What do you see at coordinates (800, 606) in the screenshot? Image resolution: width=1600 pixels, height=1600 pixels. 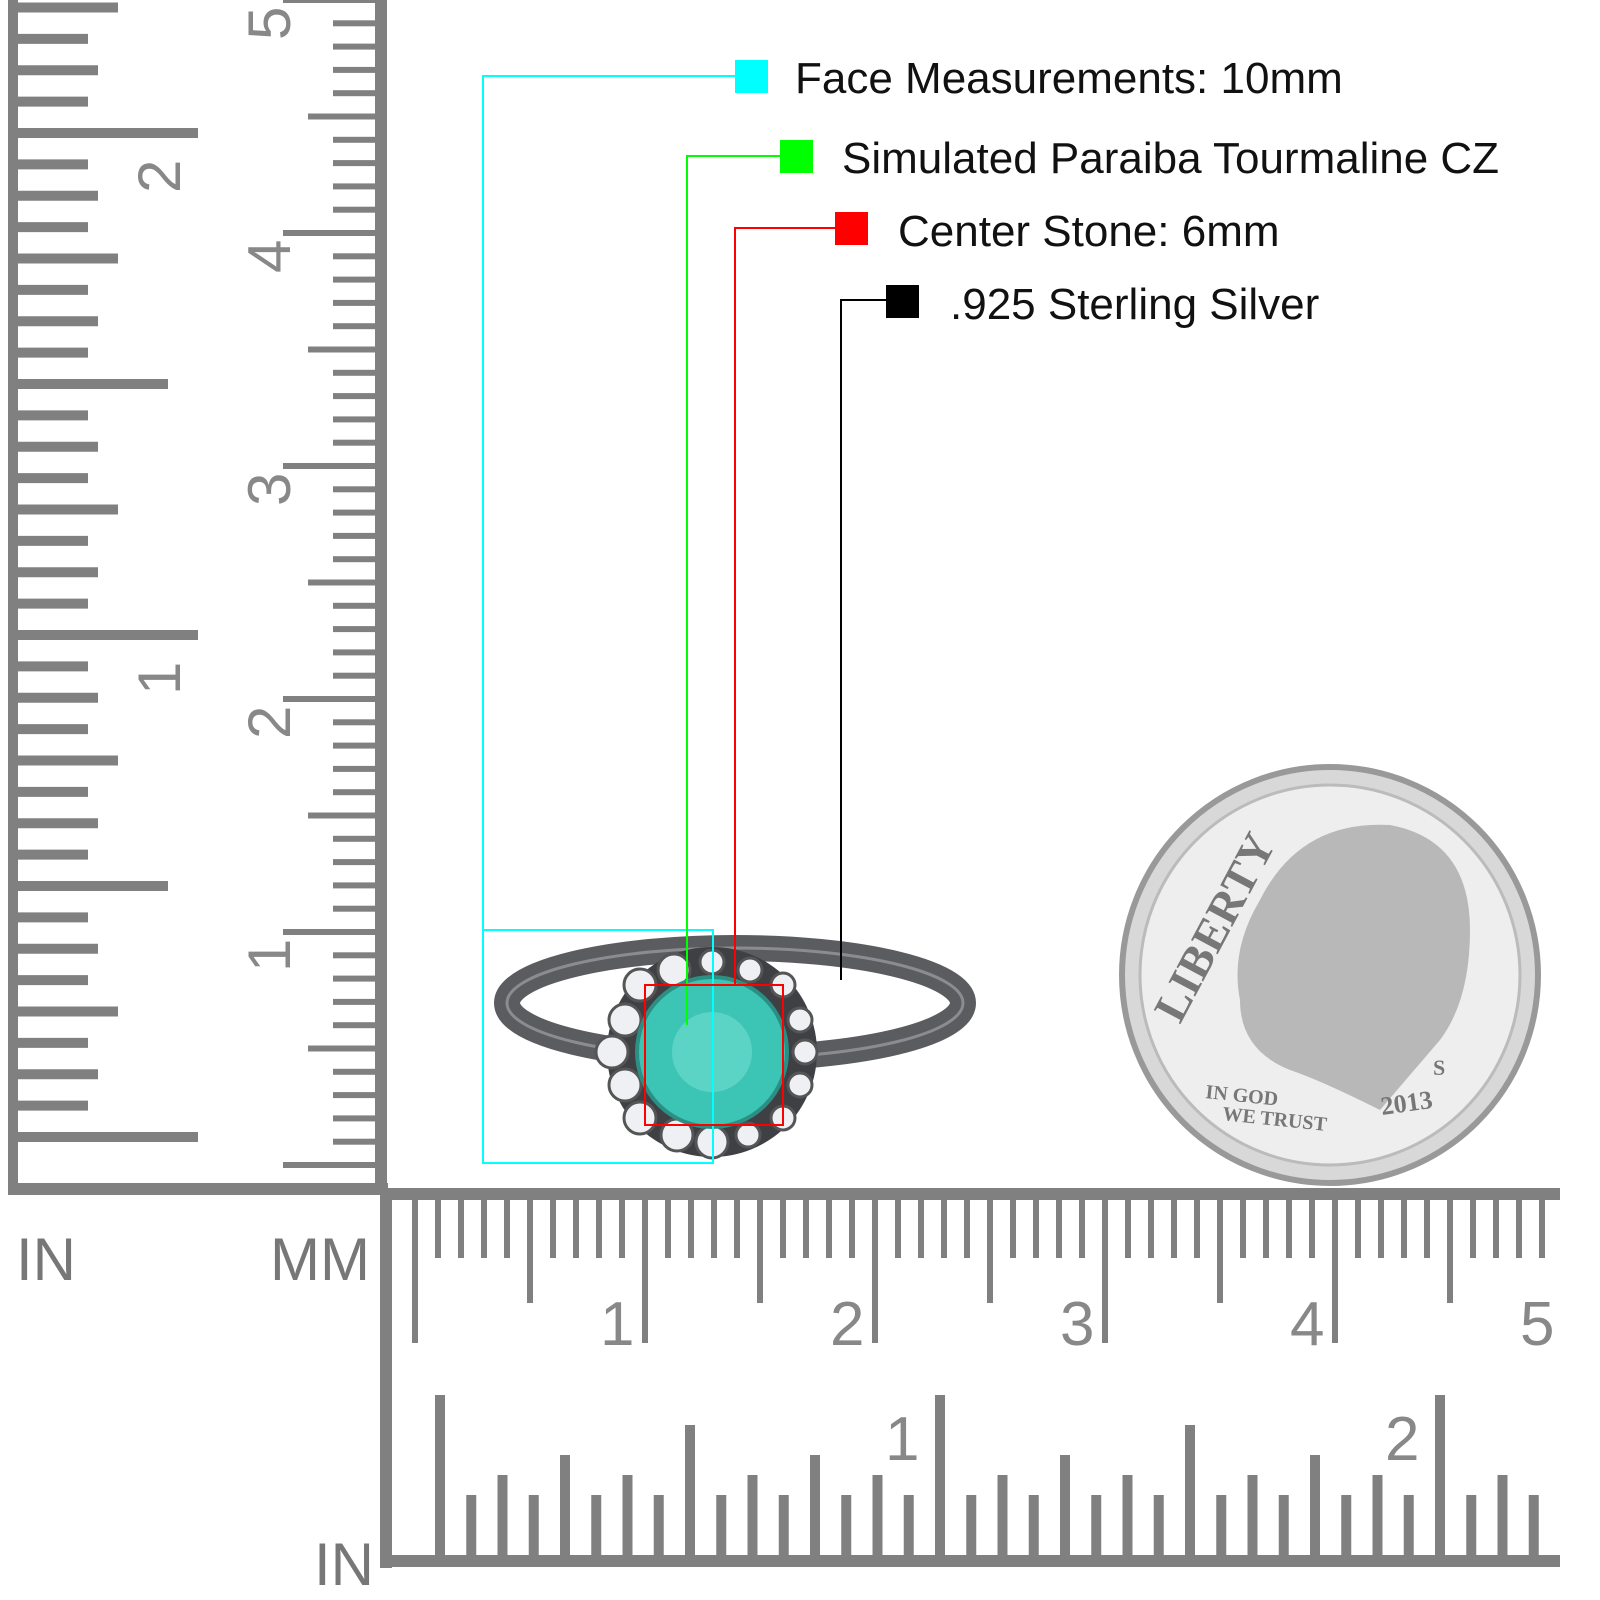 I see `center-stone-leader-line` at bounding box center [800, 606].